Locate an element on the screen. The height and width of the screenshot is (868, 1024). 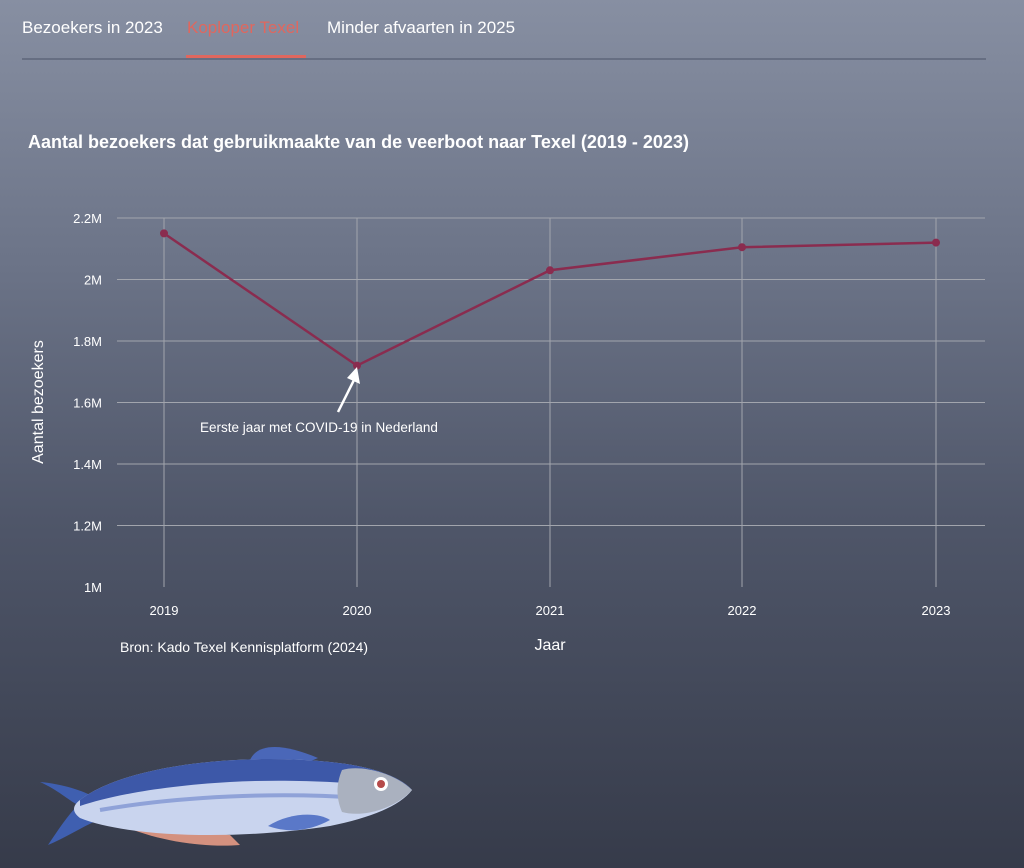
y-tick-label: 1.4M is located at coordinates (87, 464).